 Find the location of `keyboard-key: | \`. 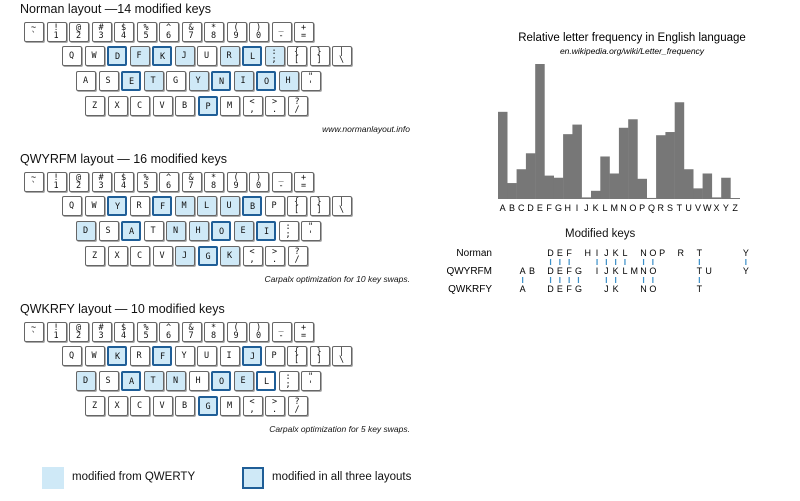

keyboard-key: | \ is located at coordinates (342, 56).